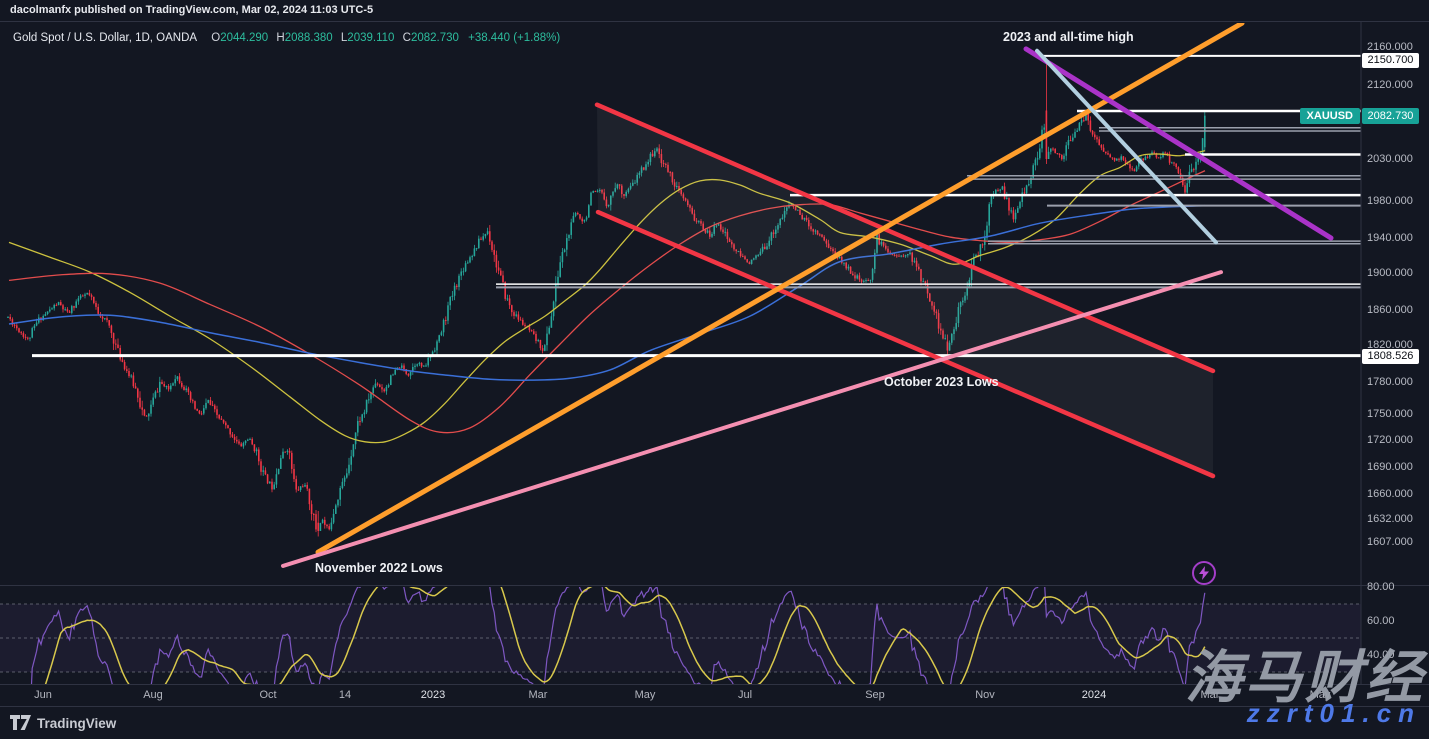 The width and height of the screenshot is (1429, 739). What do you see at coordinates (875, 695) in the screenshot?
I see `time-axis-tick: Sep` at bounding box center [875, 695].